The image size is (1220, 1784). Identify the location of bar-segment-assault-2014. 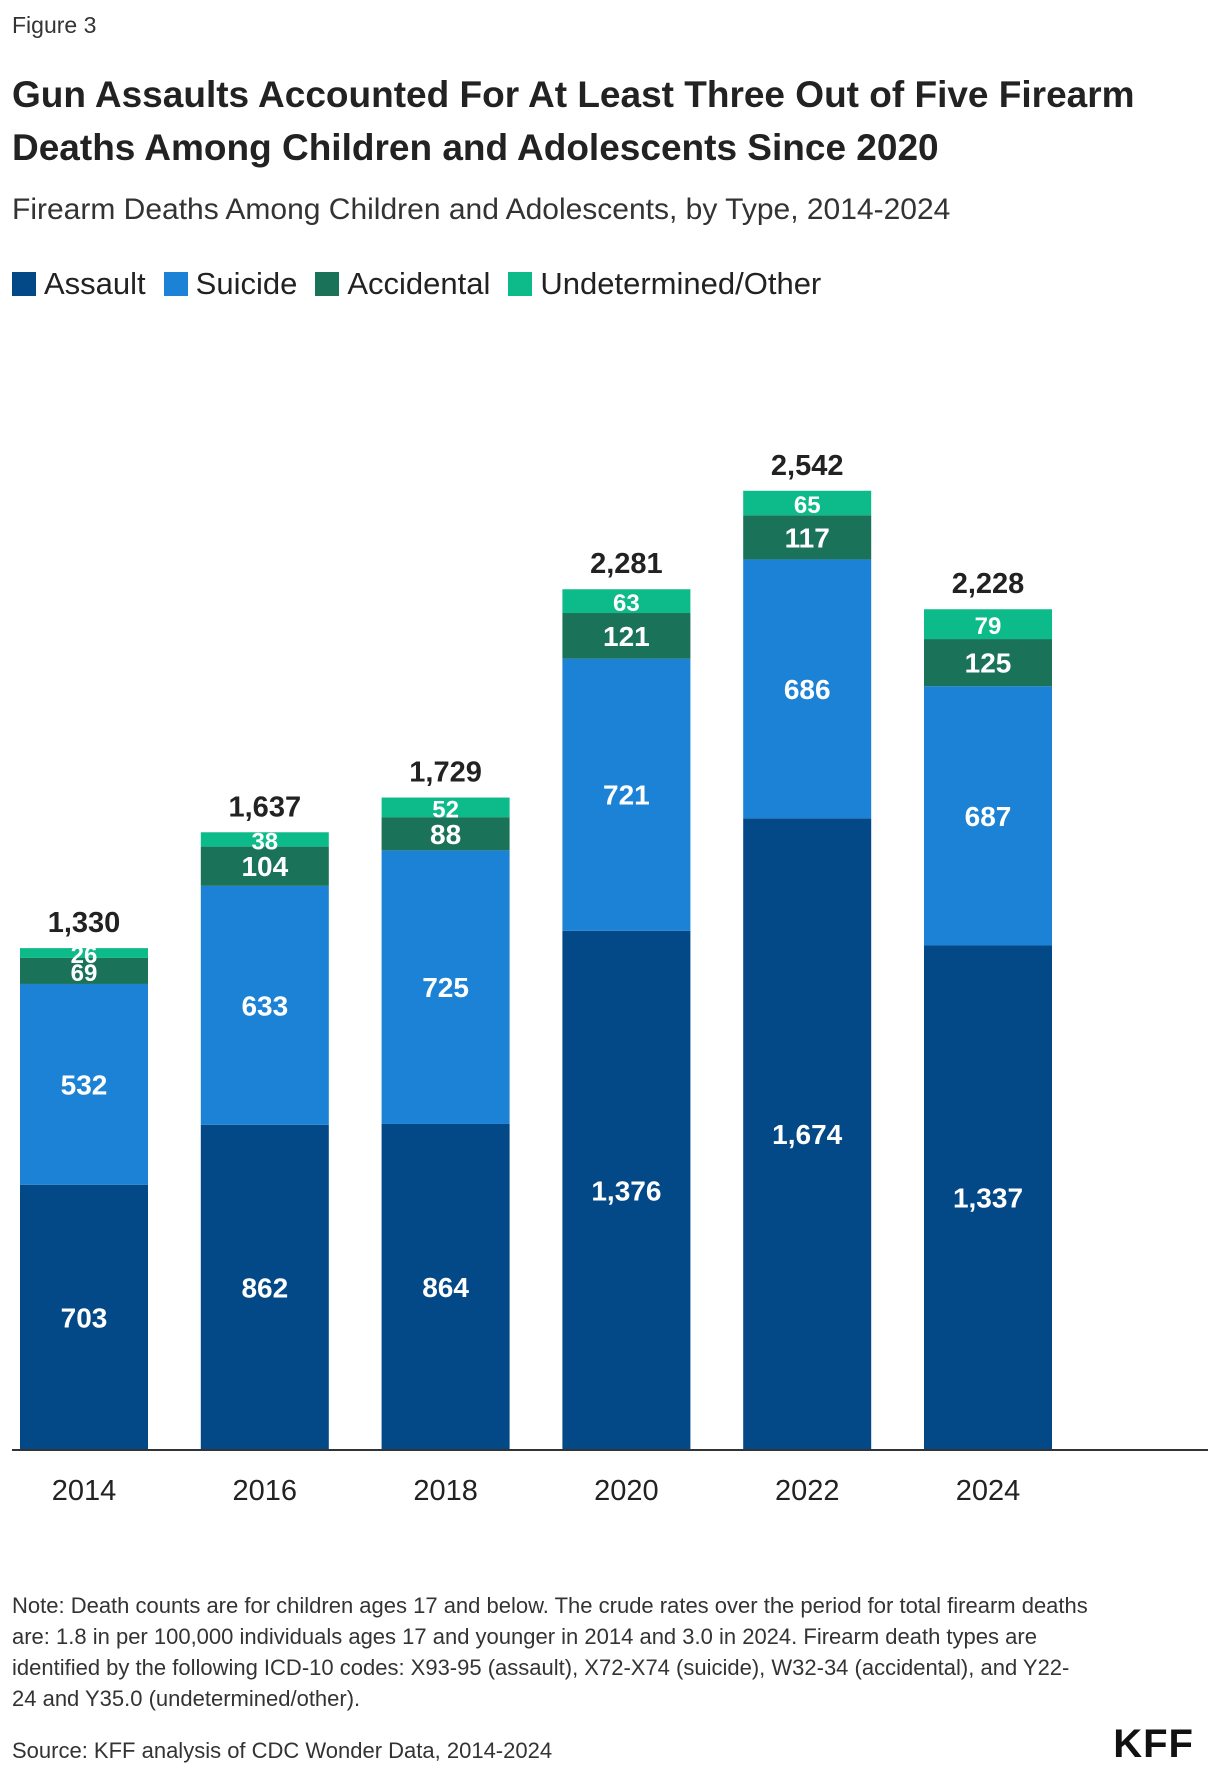
(84, 1317).